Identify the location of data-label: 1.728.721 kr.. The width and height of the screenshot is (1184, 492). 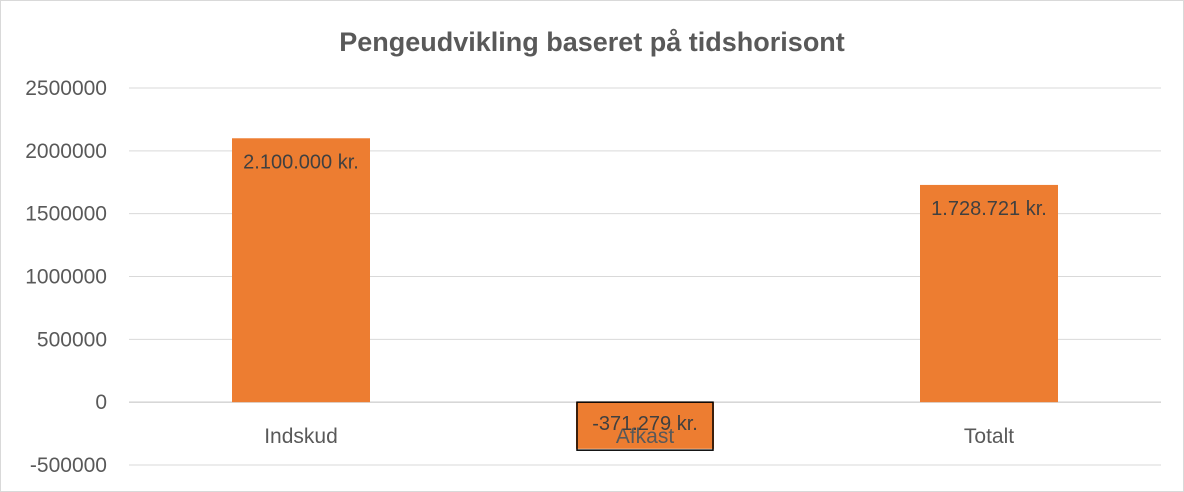
(989, 209).